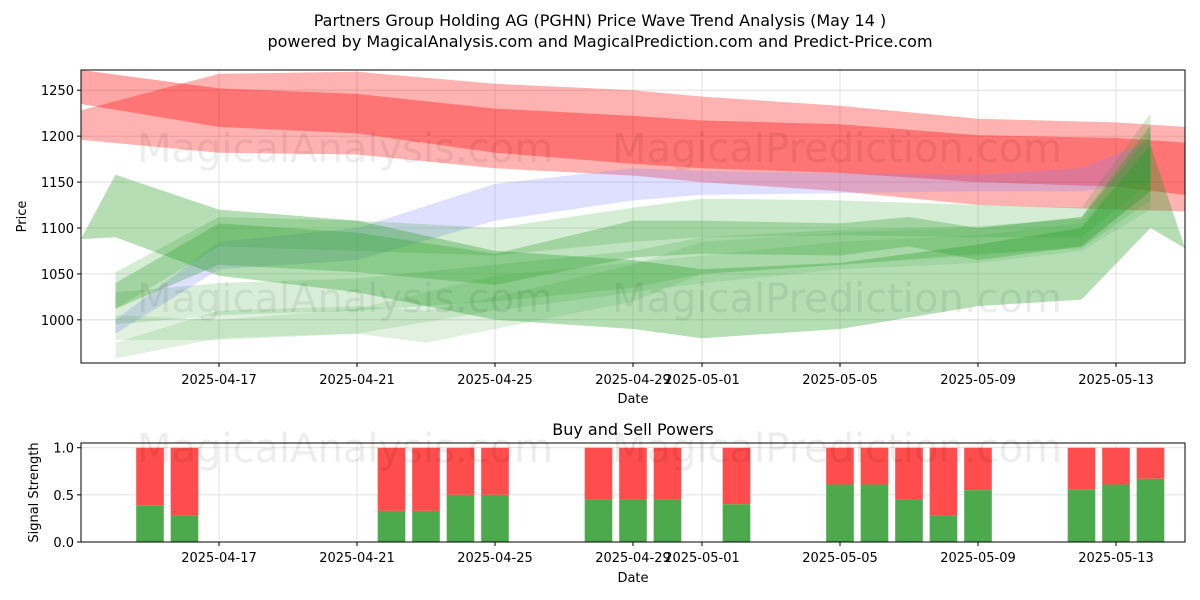  What do you see at coordinates (632, 578) in the screenshot?
I see `signal-x-axis-label: Date` at bounding box center [632, 578].